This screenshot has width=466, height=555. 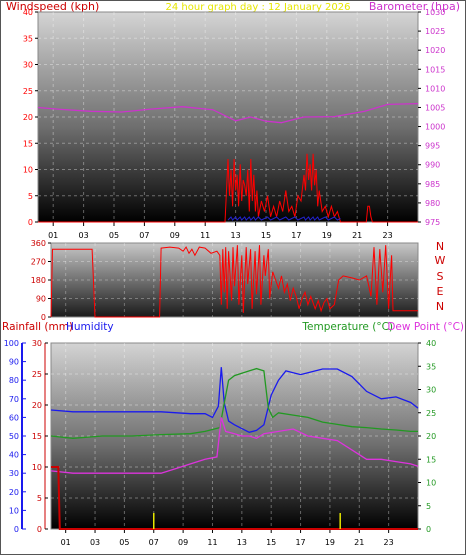 What do you see at coordinates (14, 380) in the screenshot?
I see `humidity-tick-label: 80` at bounding box center [14, 380].